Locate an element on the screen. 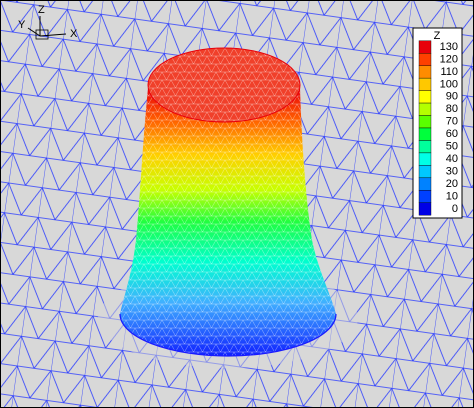 Image resolution: width=474 pixels, height=408 pixels. tower-top-edge is located at coordinates (224, 85).